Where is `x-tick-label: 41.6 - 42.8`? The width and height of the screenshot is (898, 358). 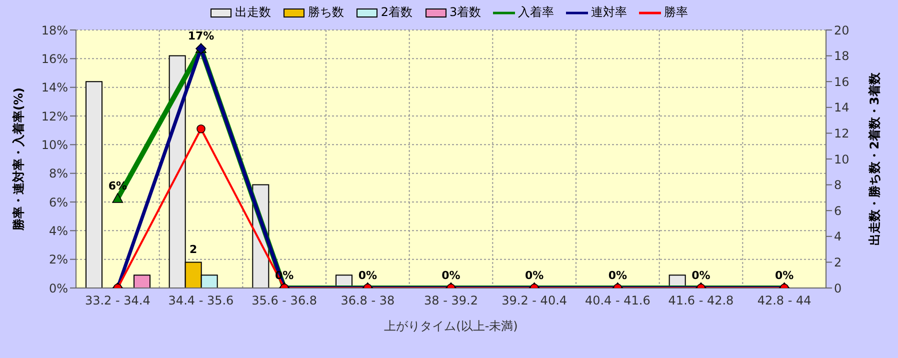
x-tick-label: 41.6 - 42.8 is located at coordinates (701, 301).